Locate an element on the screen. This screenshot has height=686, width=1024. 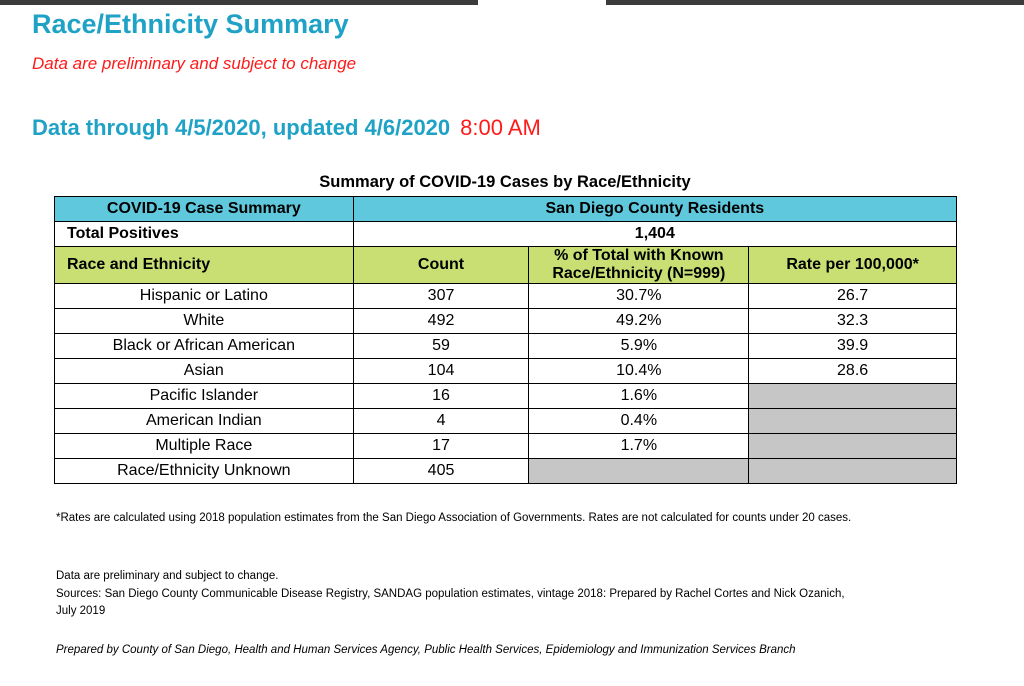
top-bar-gap is located at coordinates (542, 2).